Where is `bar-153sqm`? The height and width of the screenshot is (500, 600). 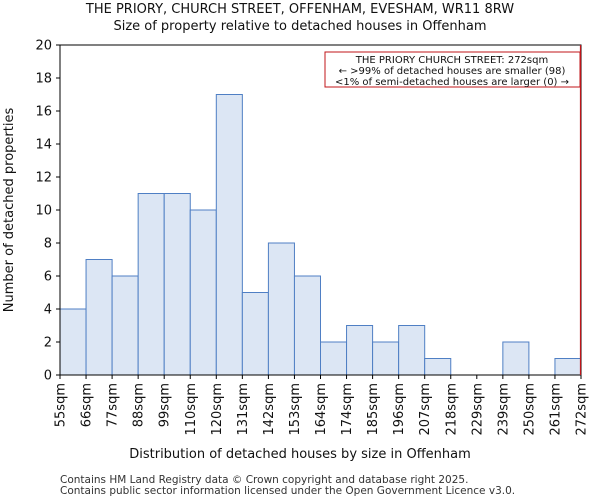 bar-153sqm is located at coordinates (307, 325).